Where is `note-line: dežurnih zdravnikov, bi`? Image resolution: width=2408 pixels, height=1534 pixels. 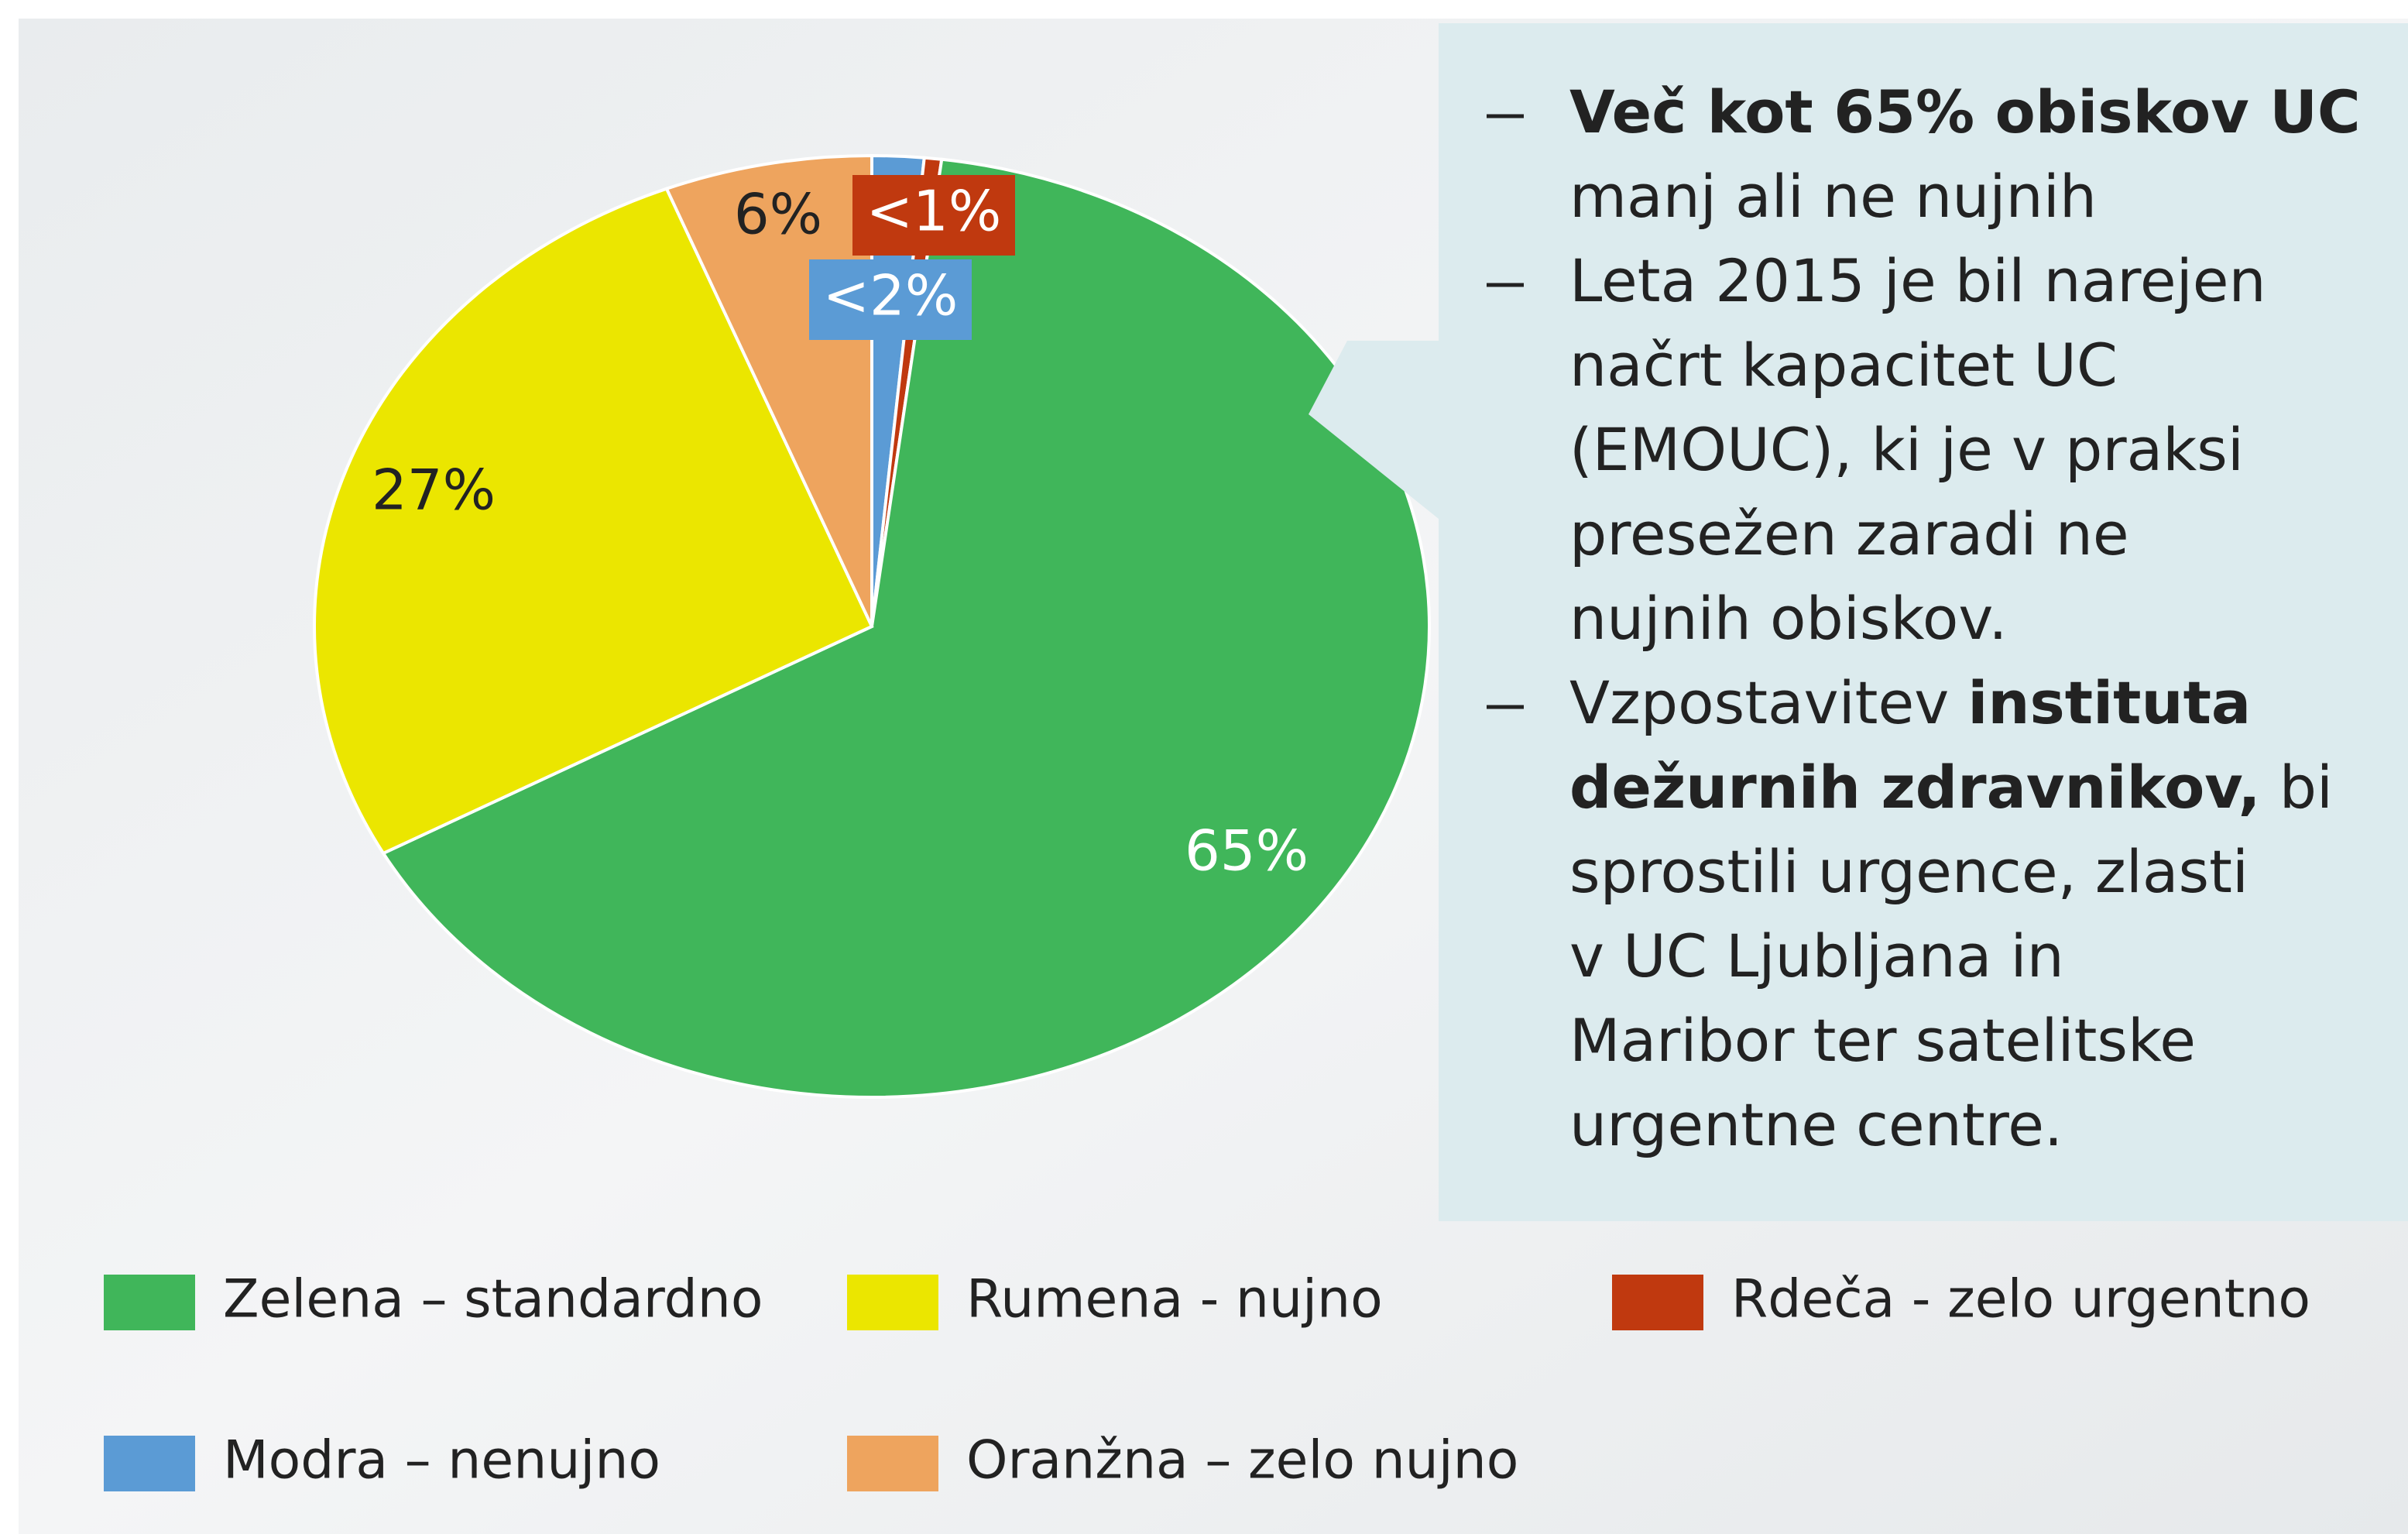
note-line: dežurnih zdravnikov, bi is located at coordinates (1951, 787).